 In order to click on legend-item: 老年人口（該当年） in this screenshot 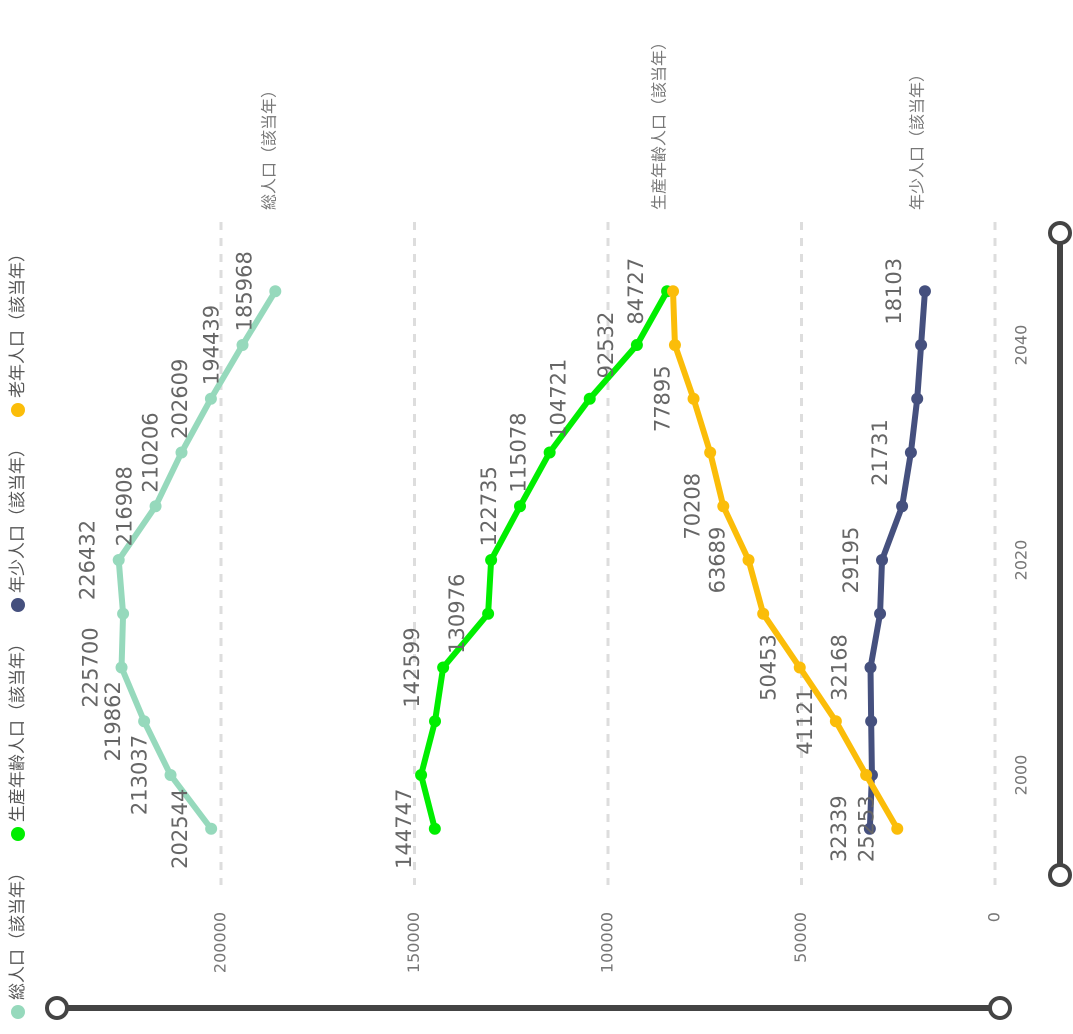, I will do `click(18, 331)`.